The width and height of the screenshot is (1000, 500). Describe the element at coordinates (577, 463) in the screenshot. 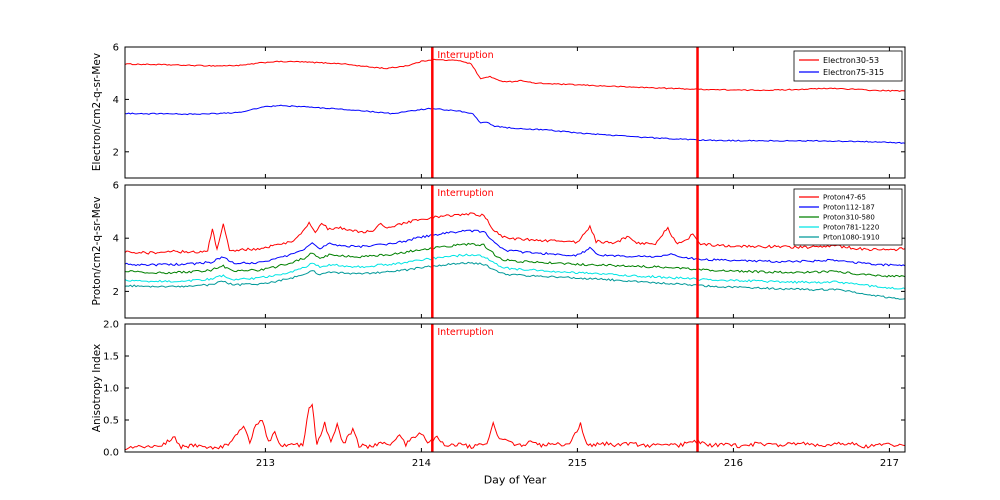

I see `x-tick-label: 215` at that location.